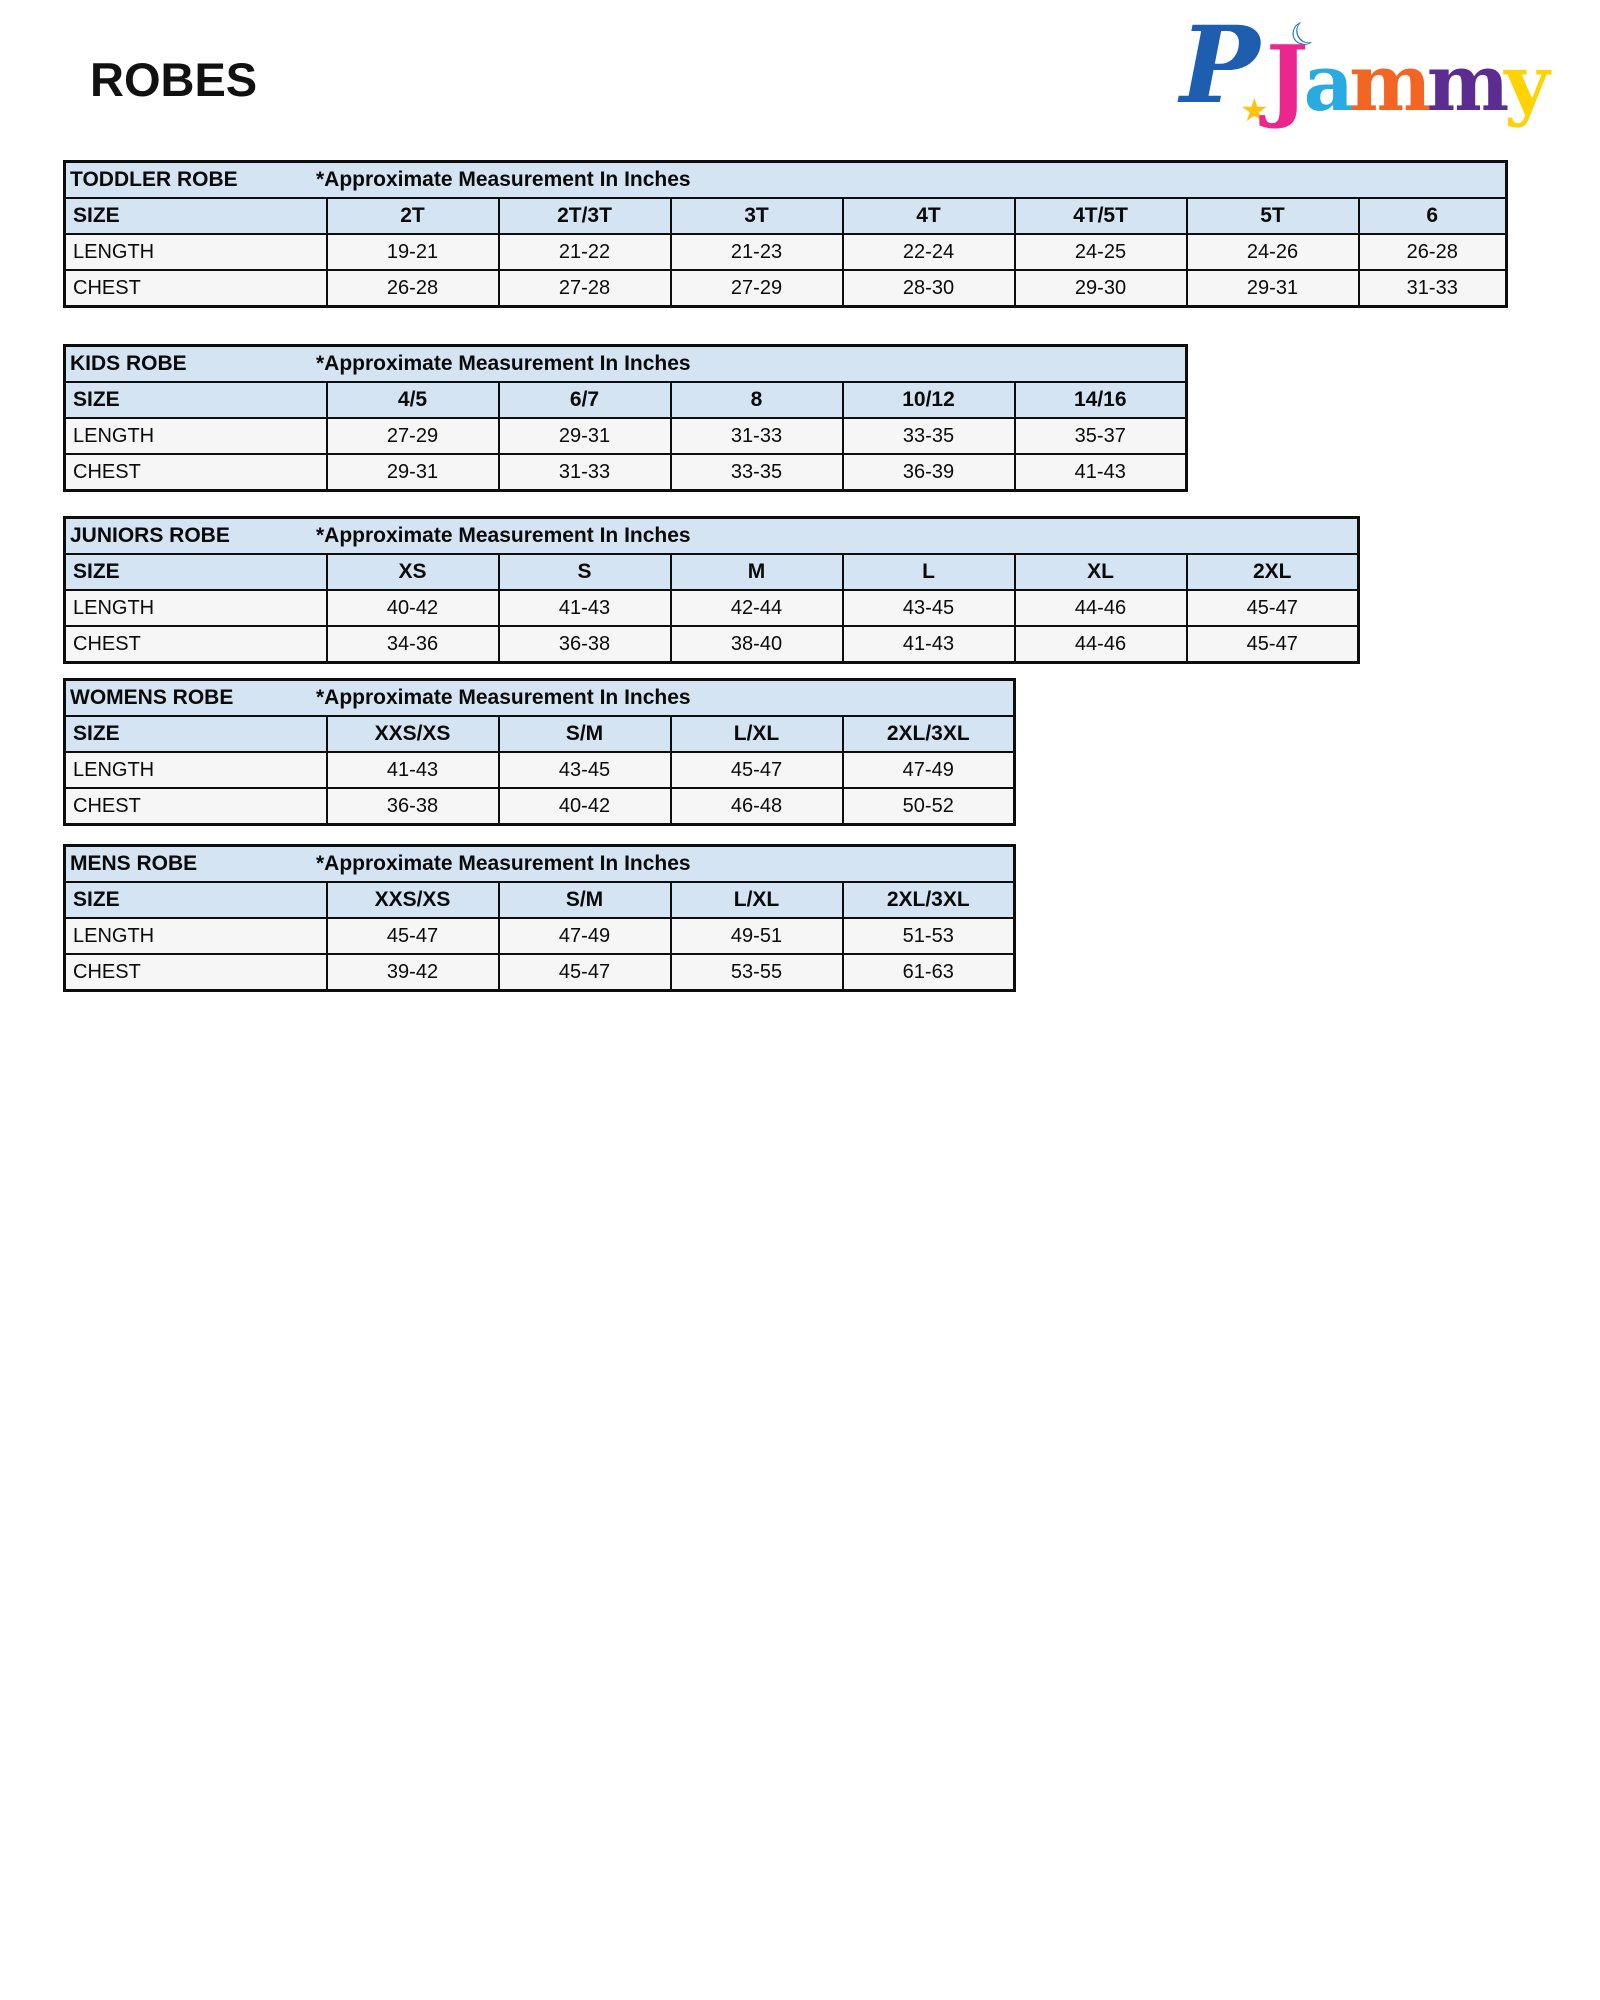 The image size is (1600, 2000). I want to click on table-row: CHEST 36-38 40-42 46-48 50-52, so click(539, 806).